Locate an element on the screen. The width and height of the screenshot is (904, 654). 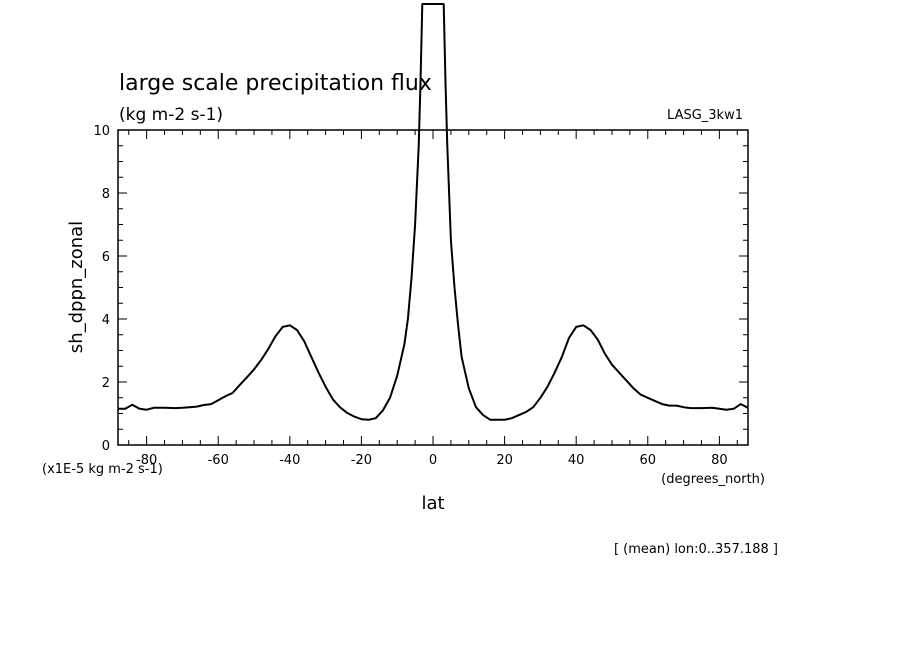
x-tick-label: 20 is located at coordinates (504, 460).